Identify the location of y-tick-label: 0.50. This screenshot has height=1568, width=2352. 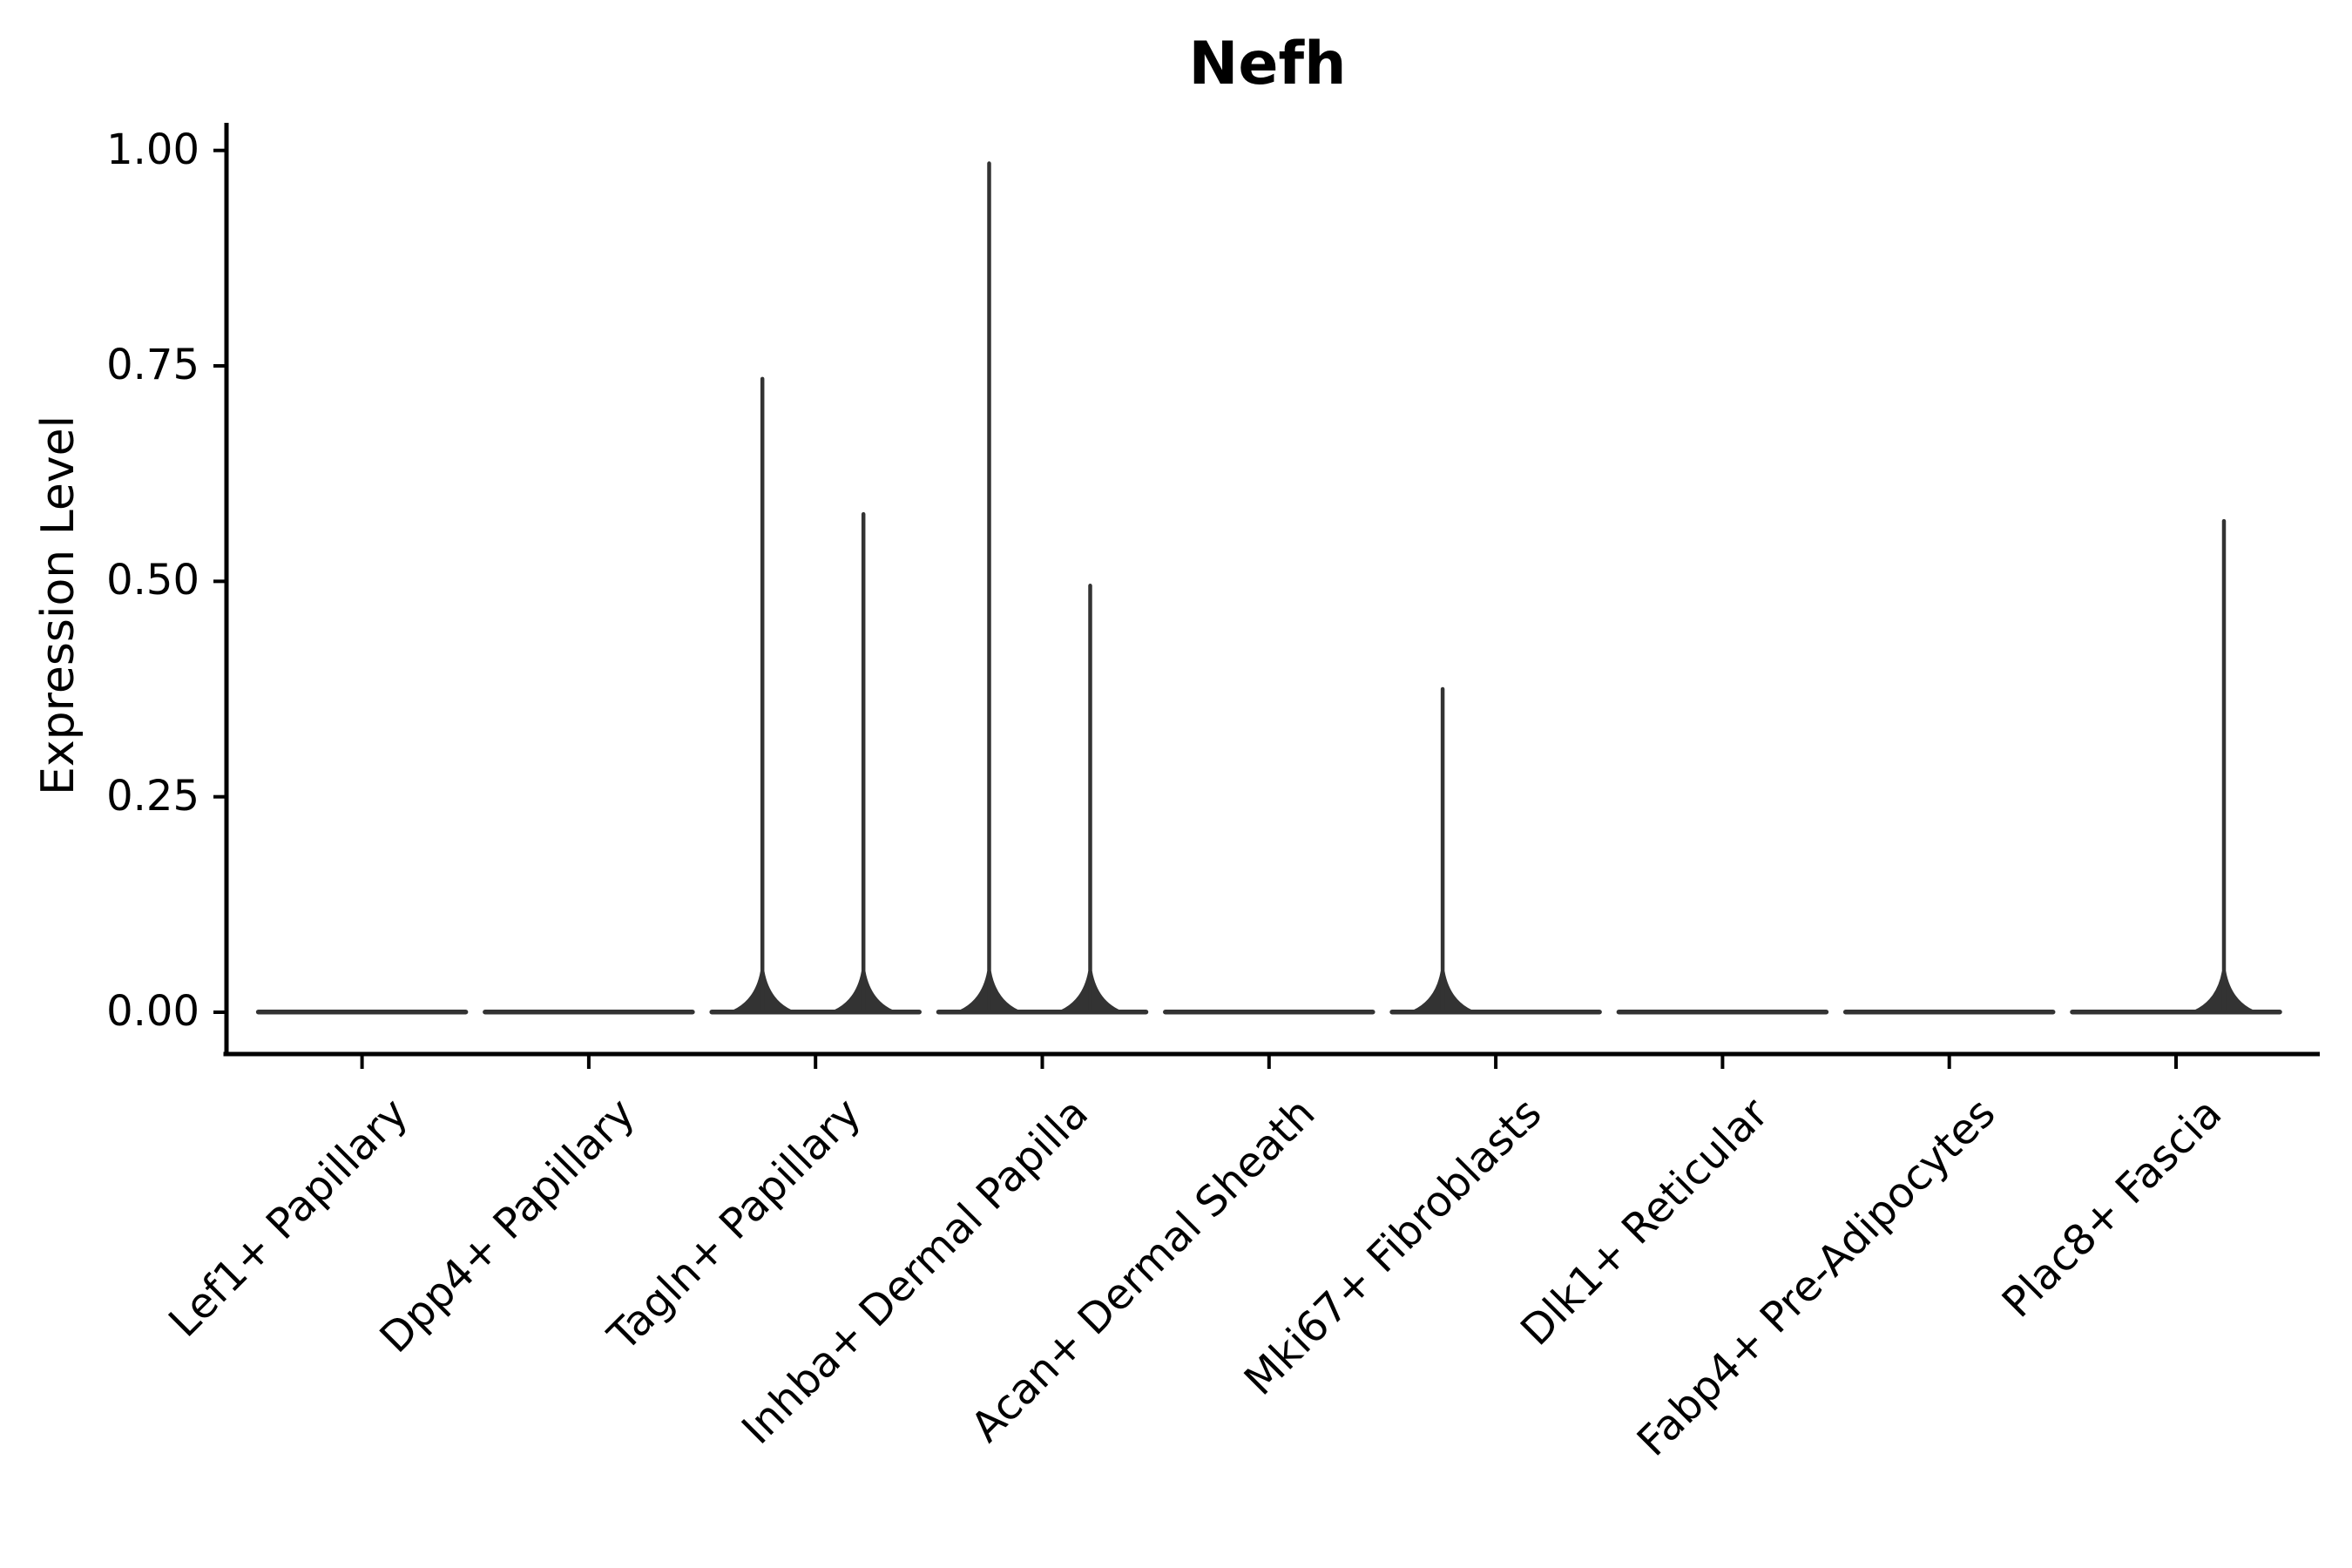
(152, 580).